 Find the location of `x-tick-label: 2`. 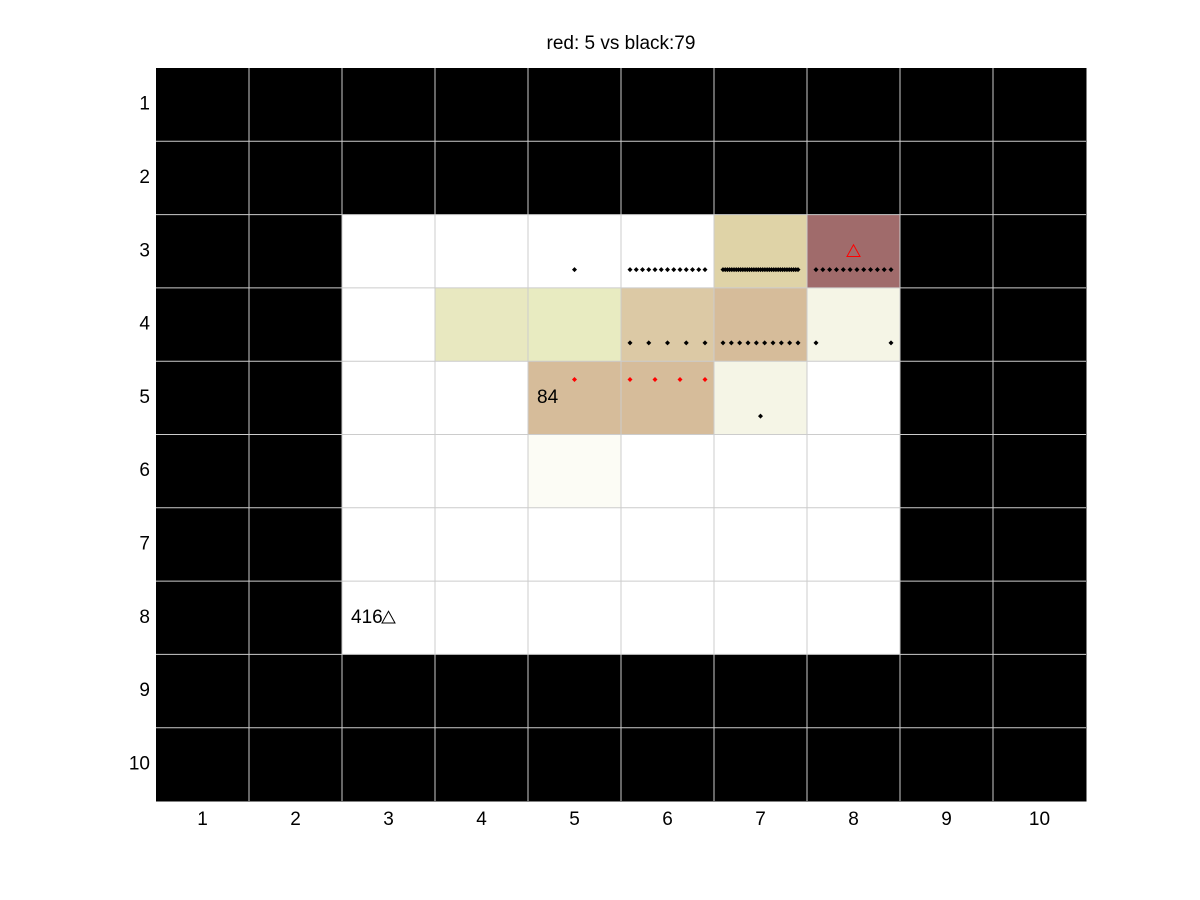

x-tick-label: 2 is located at coordinates (295, 819).